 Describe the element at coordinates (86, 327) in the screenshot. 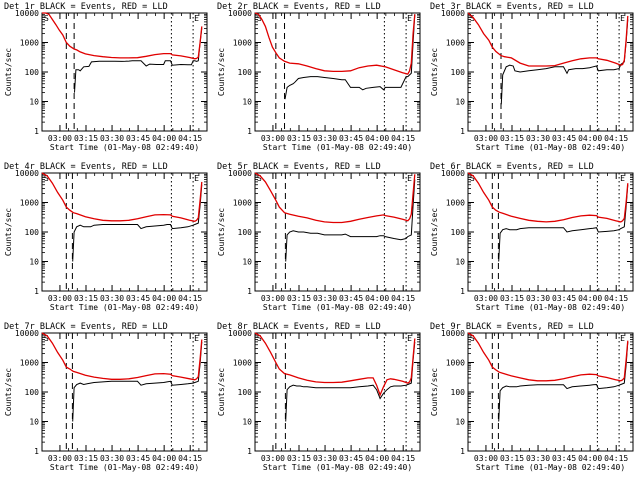

I see `chart-title: Det 7r BLACK = Events, RED = LLD` at that location.